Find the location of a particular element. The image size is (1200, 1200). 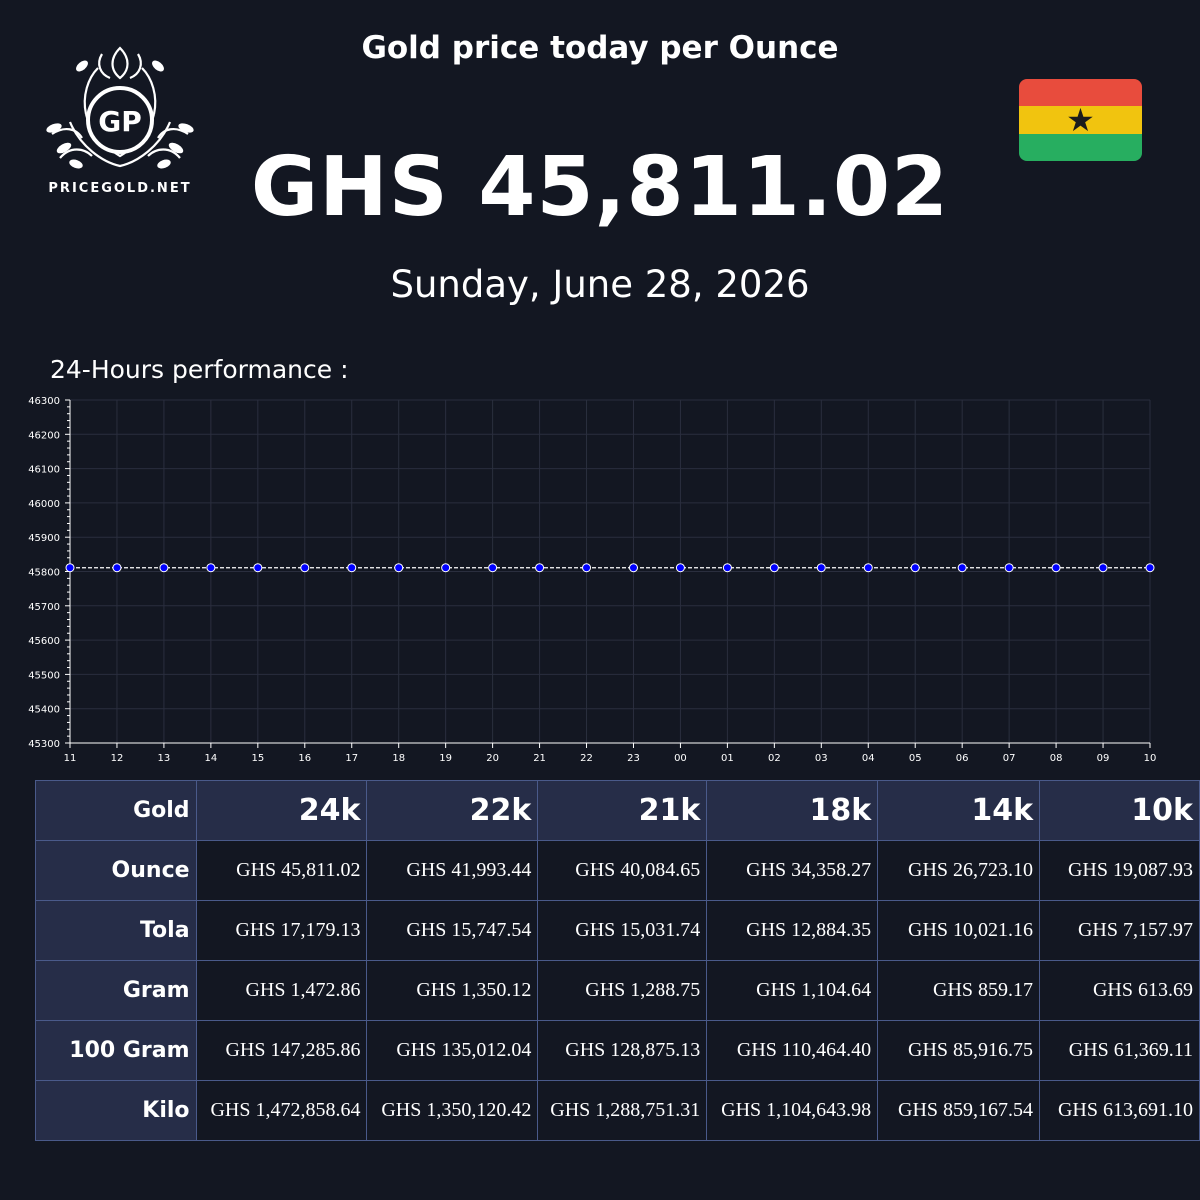

pricegold-logo: GP PRICEGOLD.NET is located at coordinates (120, 120).